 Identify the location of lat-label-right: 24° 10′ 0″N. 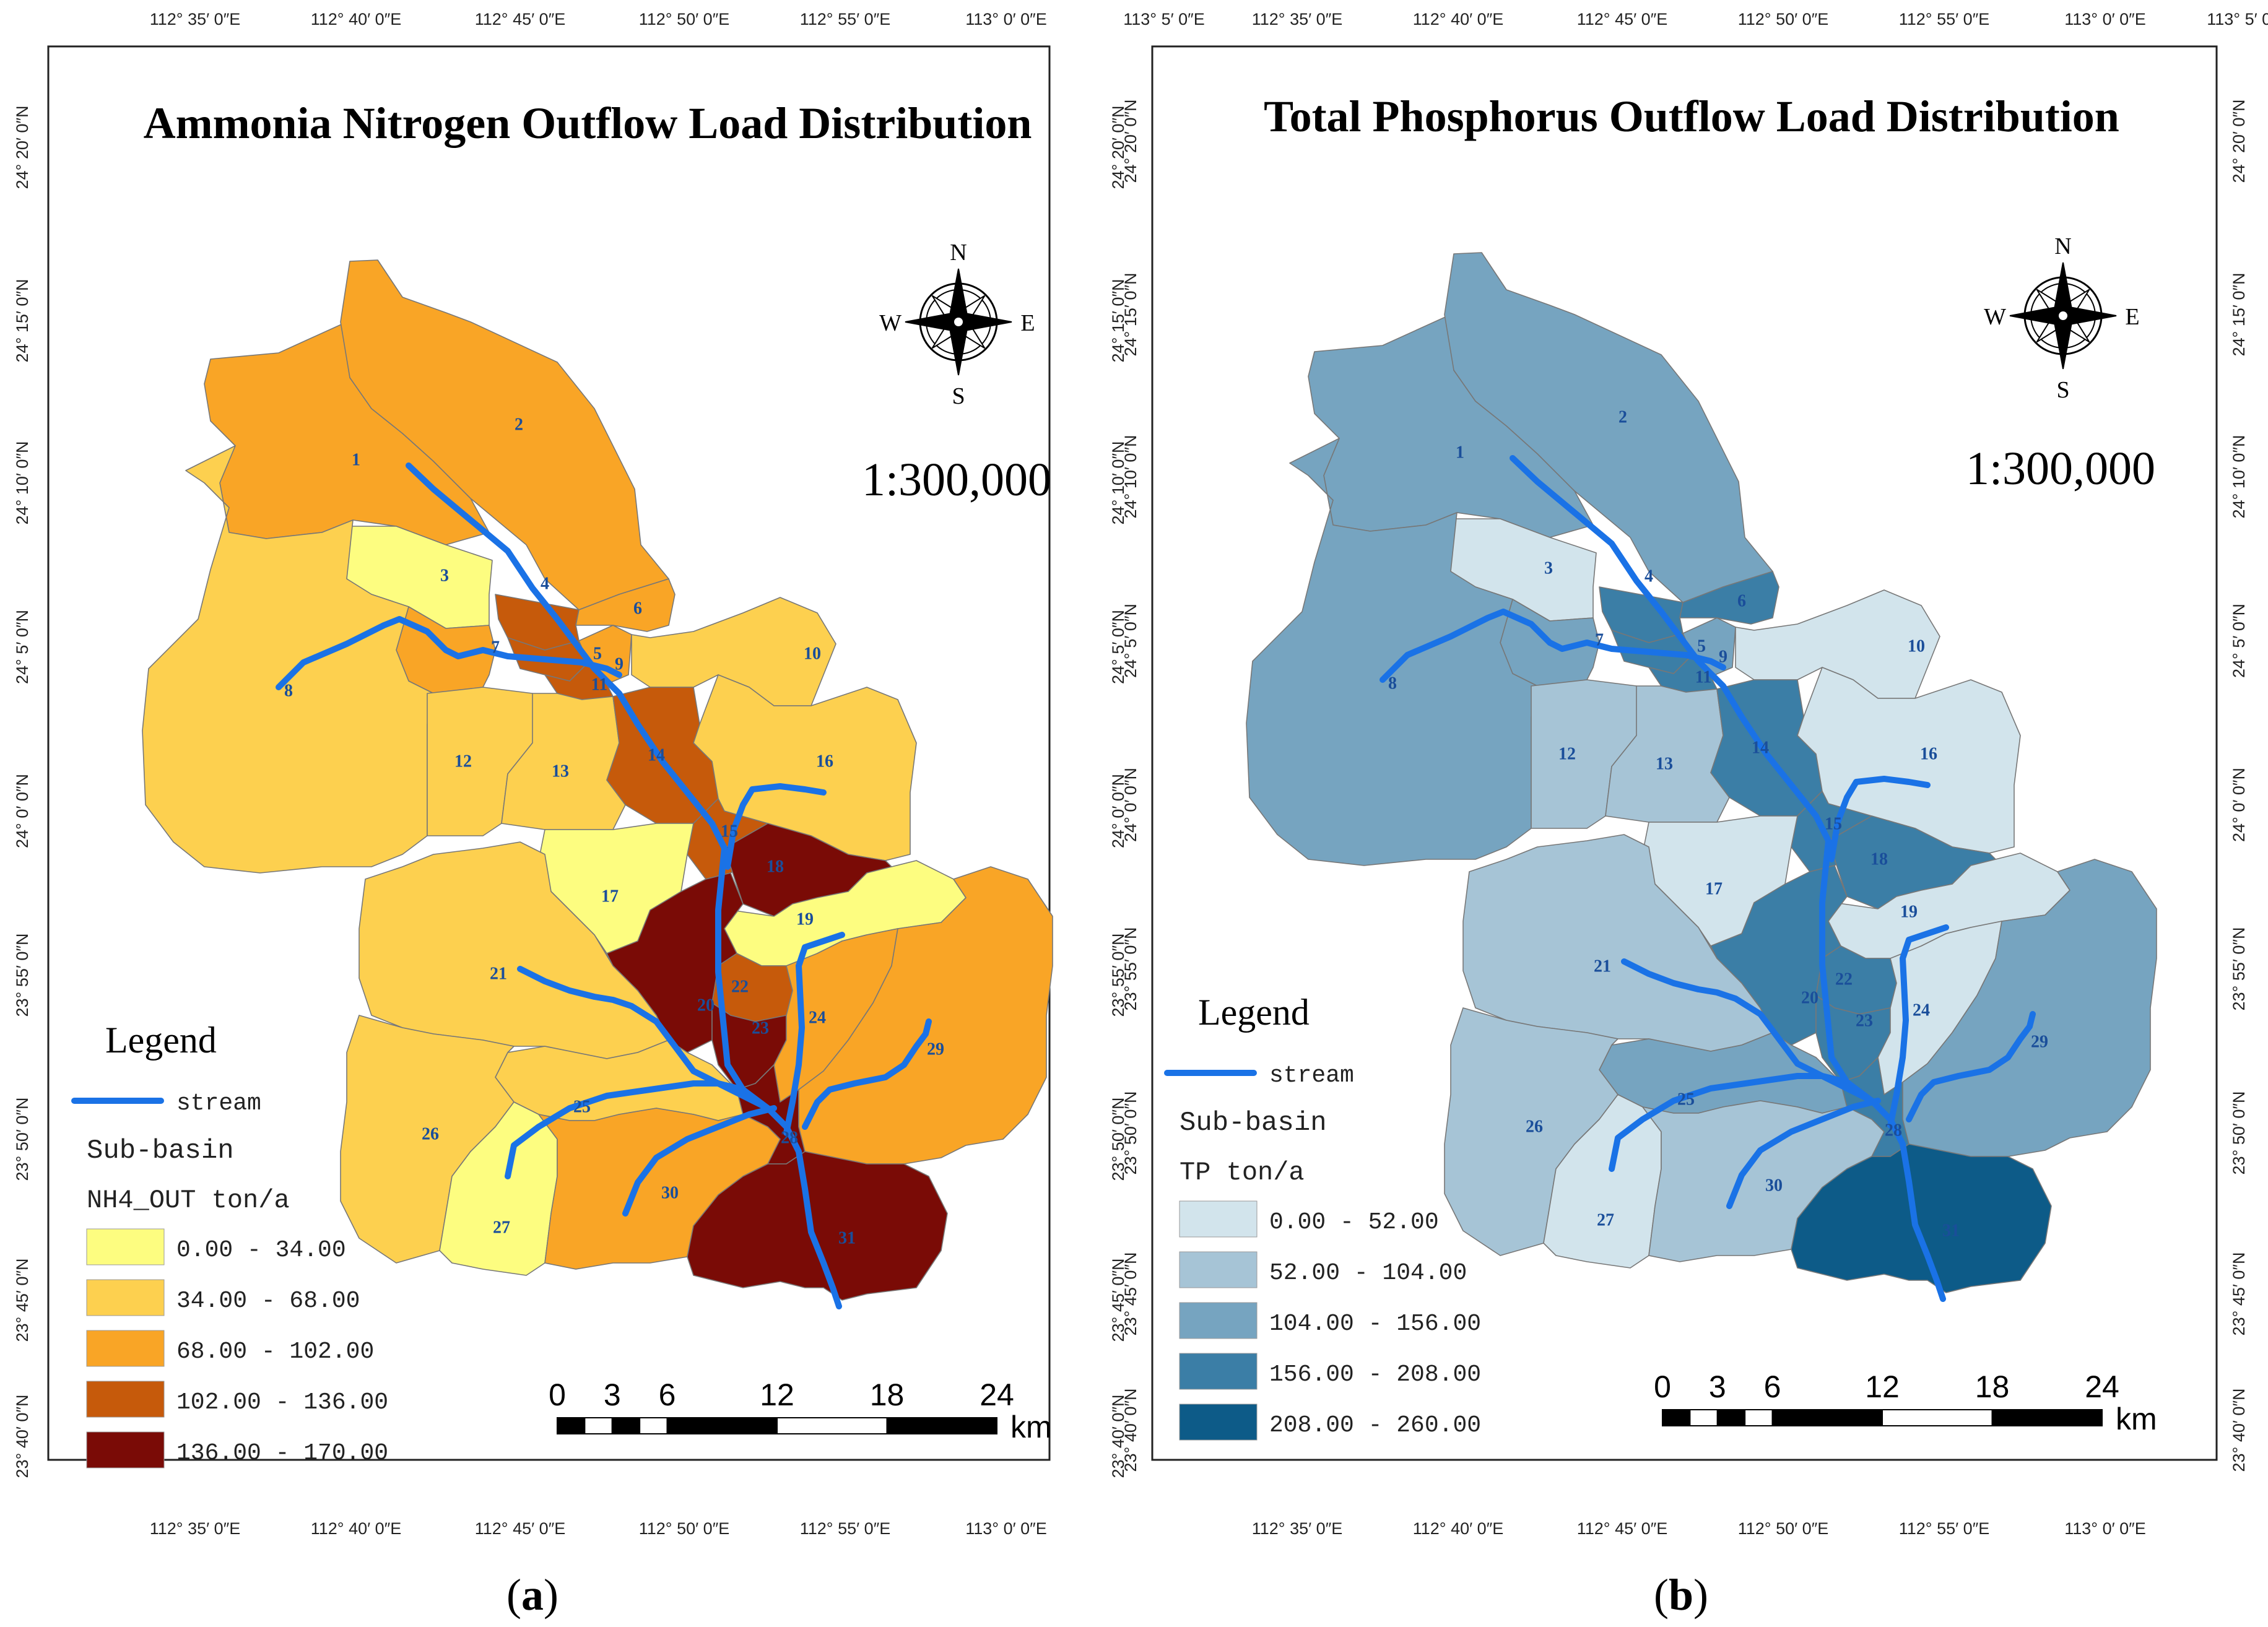
(2239, 477).